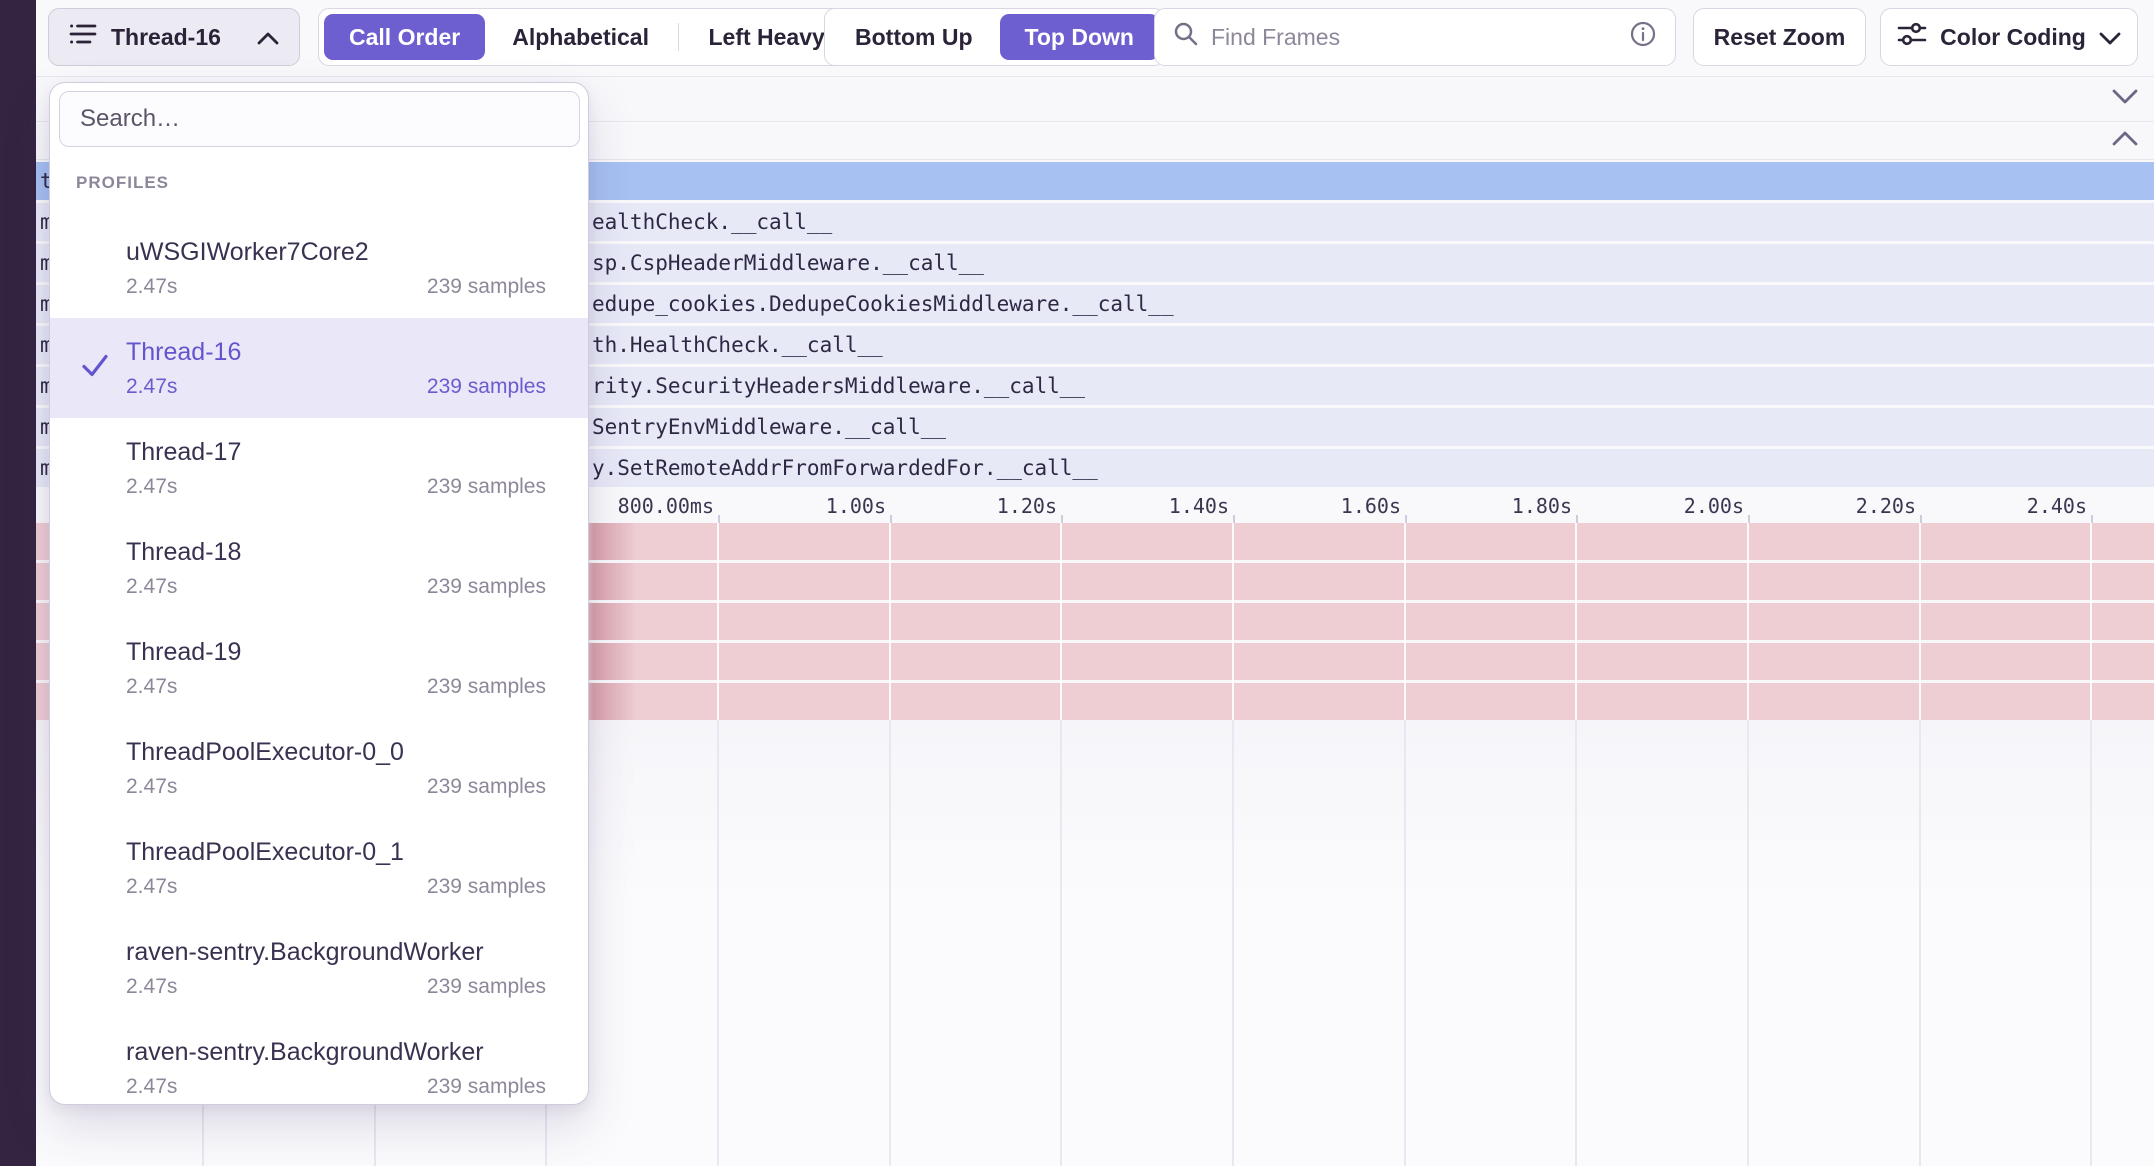 The height and width of the screenshot is (1166, 2154). Describe the element at coordinates (766, 37) in the screenshot. I see `sort-left-heavy-button: Left Heavy` at that location.